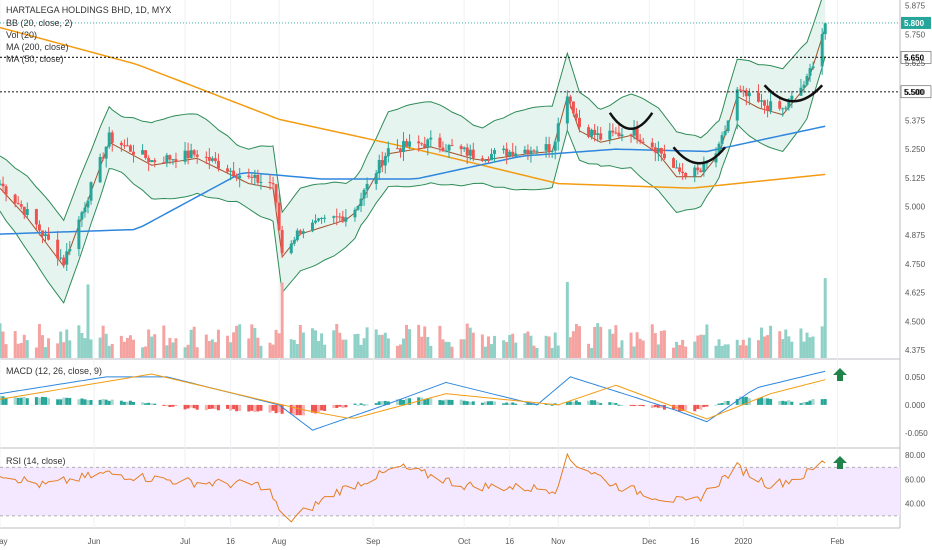 The image size is (932, 550). I want to click on macd-signal-line, so click(413, 396).